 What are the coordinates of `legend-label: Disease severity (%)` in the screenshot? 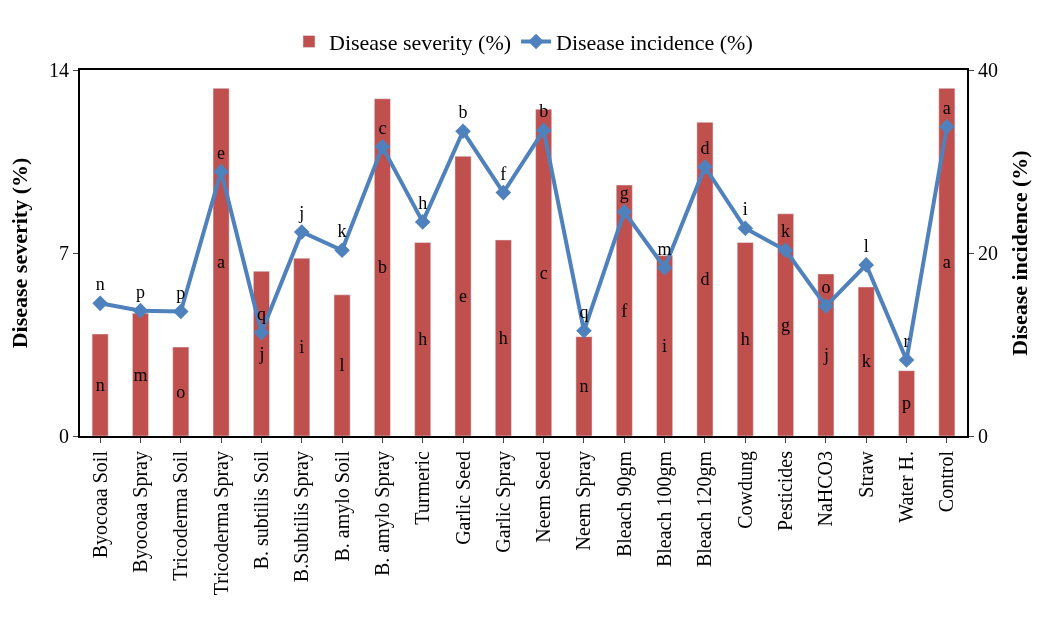 It's located at (420, 43).